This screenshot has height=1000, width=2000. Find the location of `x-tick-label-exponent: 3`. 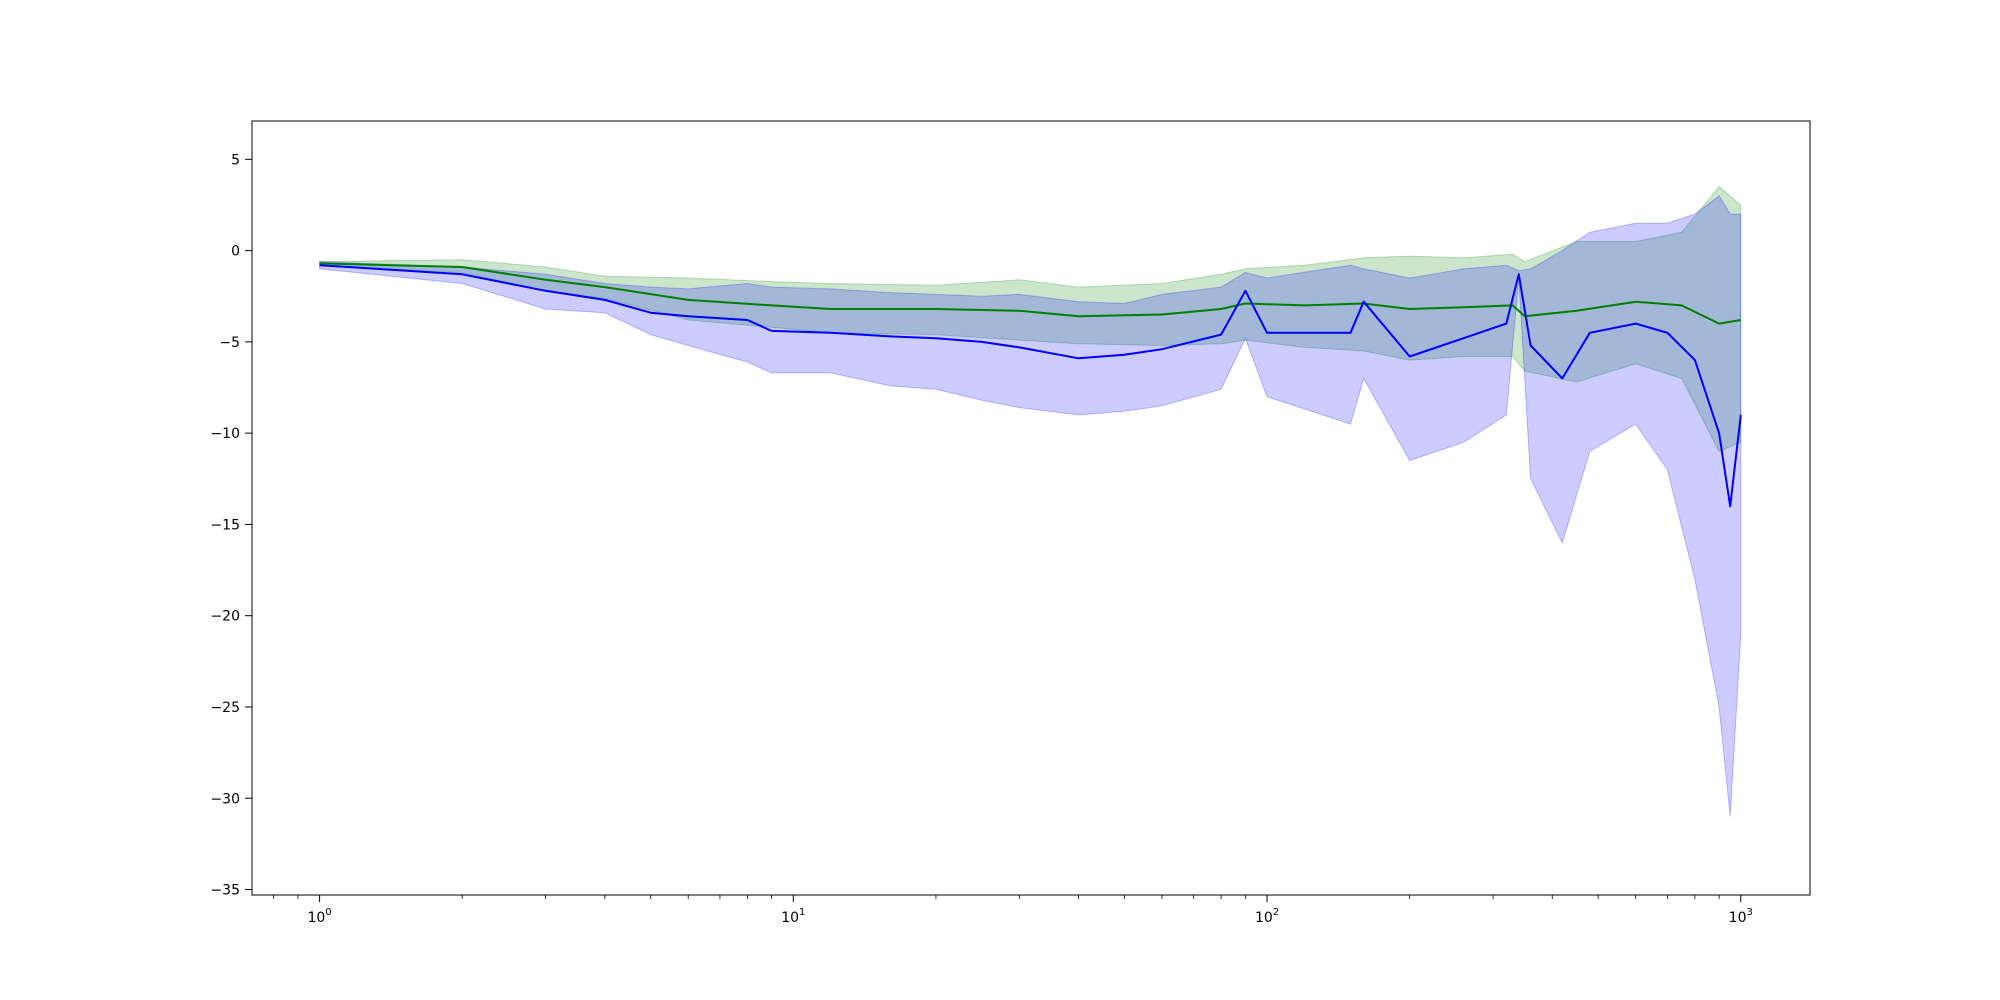

x-tick-label-exponent: 3 is located at coordinates (1750, 912).